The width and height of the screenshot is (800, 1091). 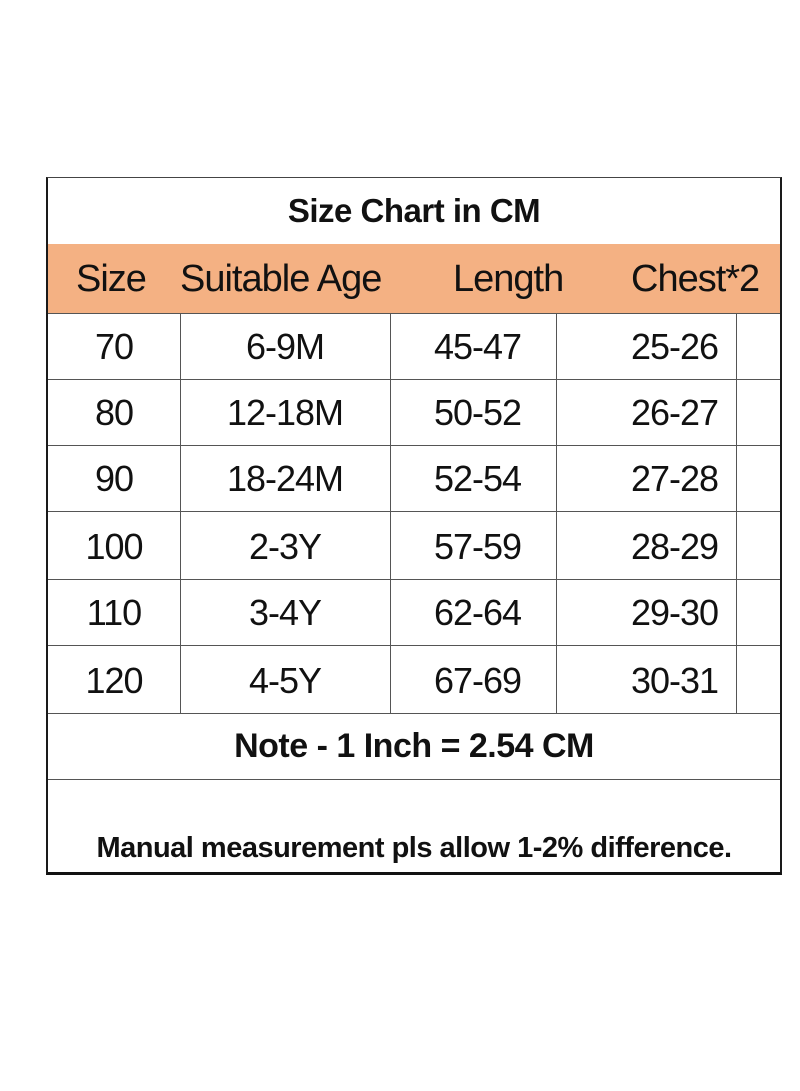 What do you see at coordinates (414, 347) in the screenshot?
I see `table-row: 70 6-9M 45-47 25-26` at bounding box center [414, 347].